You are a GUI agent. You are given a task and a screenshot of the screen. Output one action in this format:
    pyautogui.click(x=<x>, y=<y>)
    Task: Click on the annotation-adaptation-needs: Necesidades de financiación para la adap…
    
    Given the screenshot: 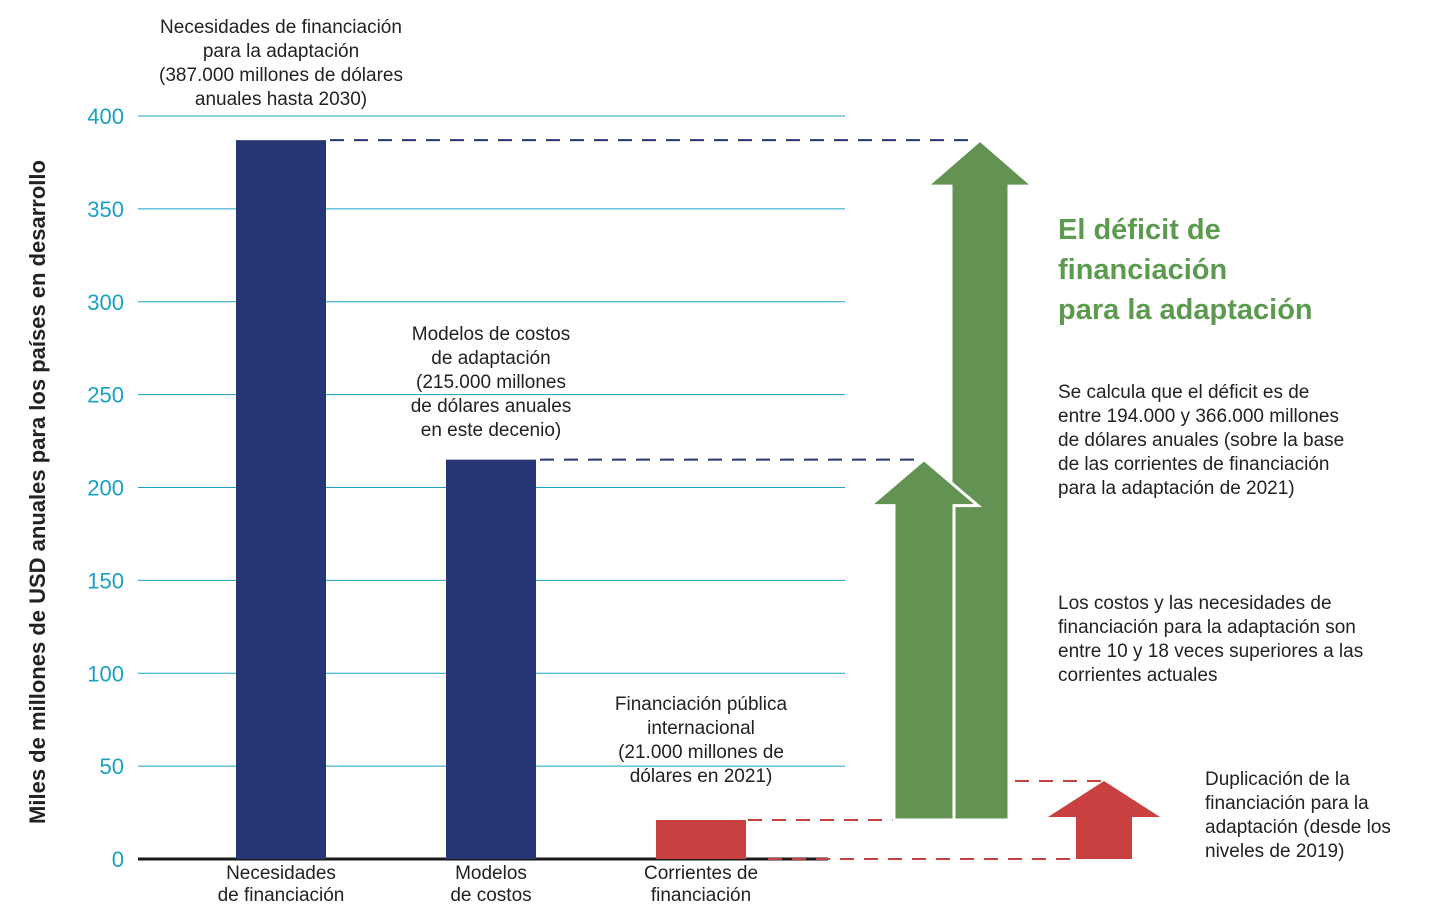 What is the action you would take?
    pyautogui.click(x=281, y=63)
    